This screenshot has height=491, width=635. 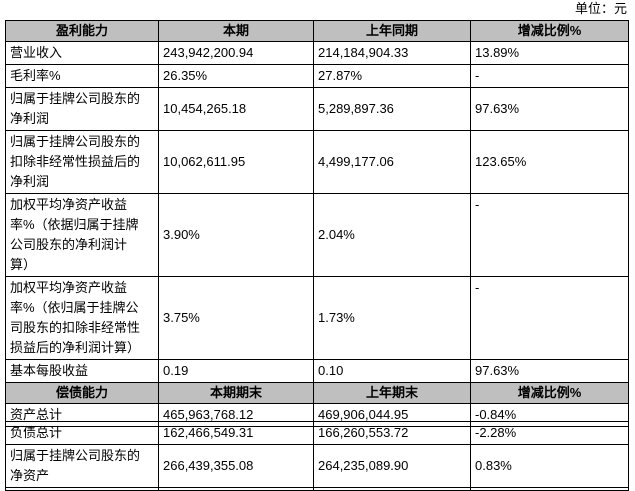 I want to click on table-cell: 0.19, so click(x=236, y=371).